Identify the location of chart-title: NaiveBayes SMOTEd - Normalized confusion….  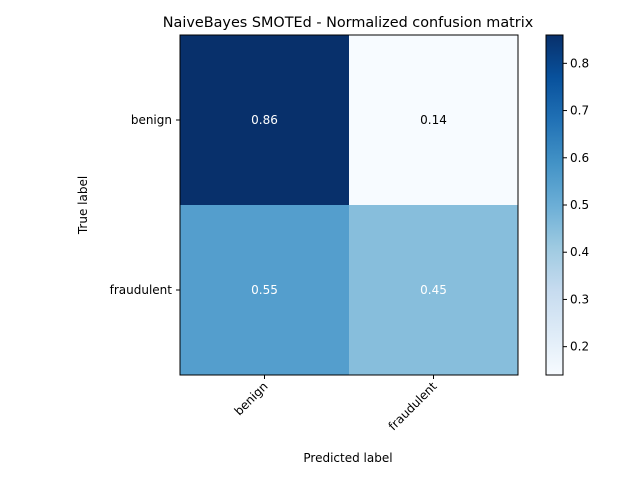
(348, 23).